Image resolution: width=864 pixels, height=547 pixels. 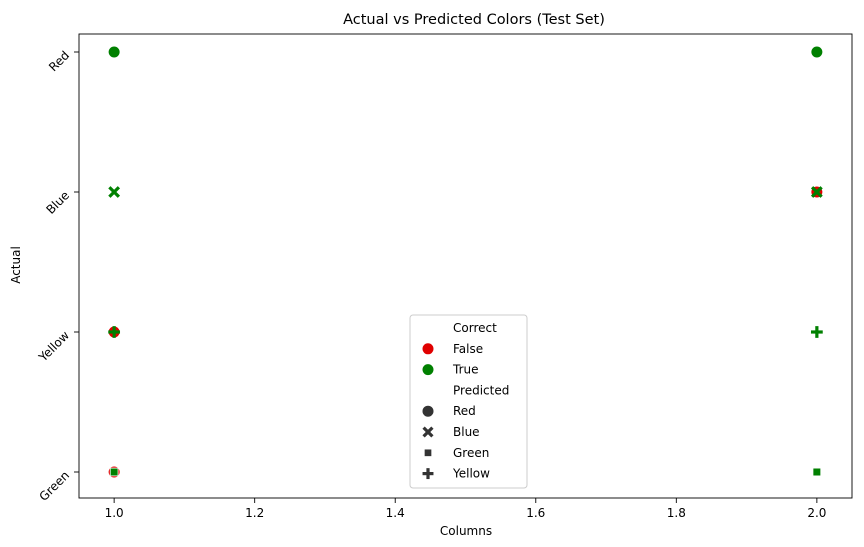 What do you see at coordinates (53, 346) in the screenshot?
I see `y-tick-label: Yellow` at bounding box center [53, 346].